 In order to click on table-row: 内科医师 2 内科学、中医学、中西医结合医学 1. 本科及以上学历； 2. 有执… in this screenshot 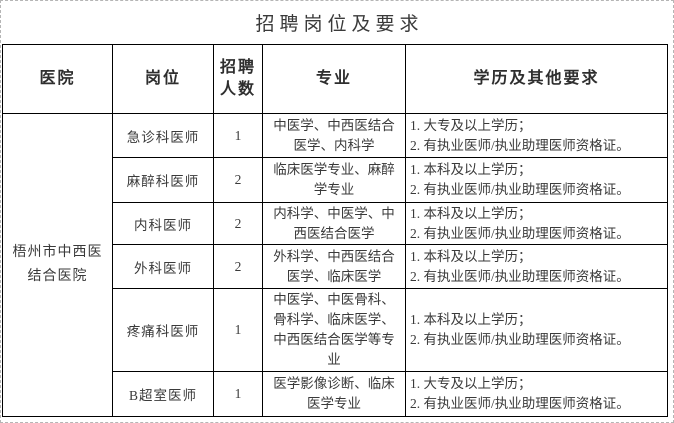, I will do `click(335, 223)`.